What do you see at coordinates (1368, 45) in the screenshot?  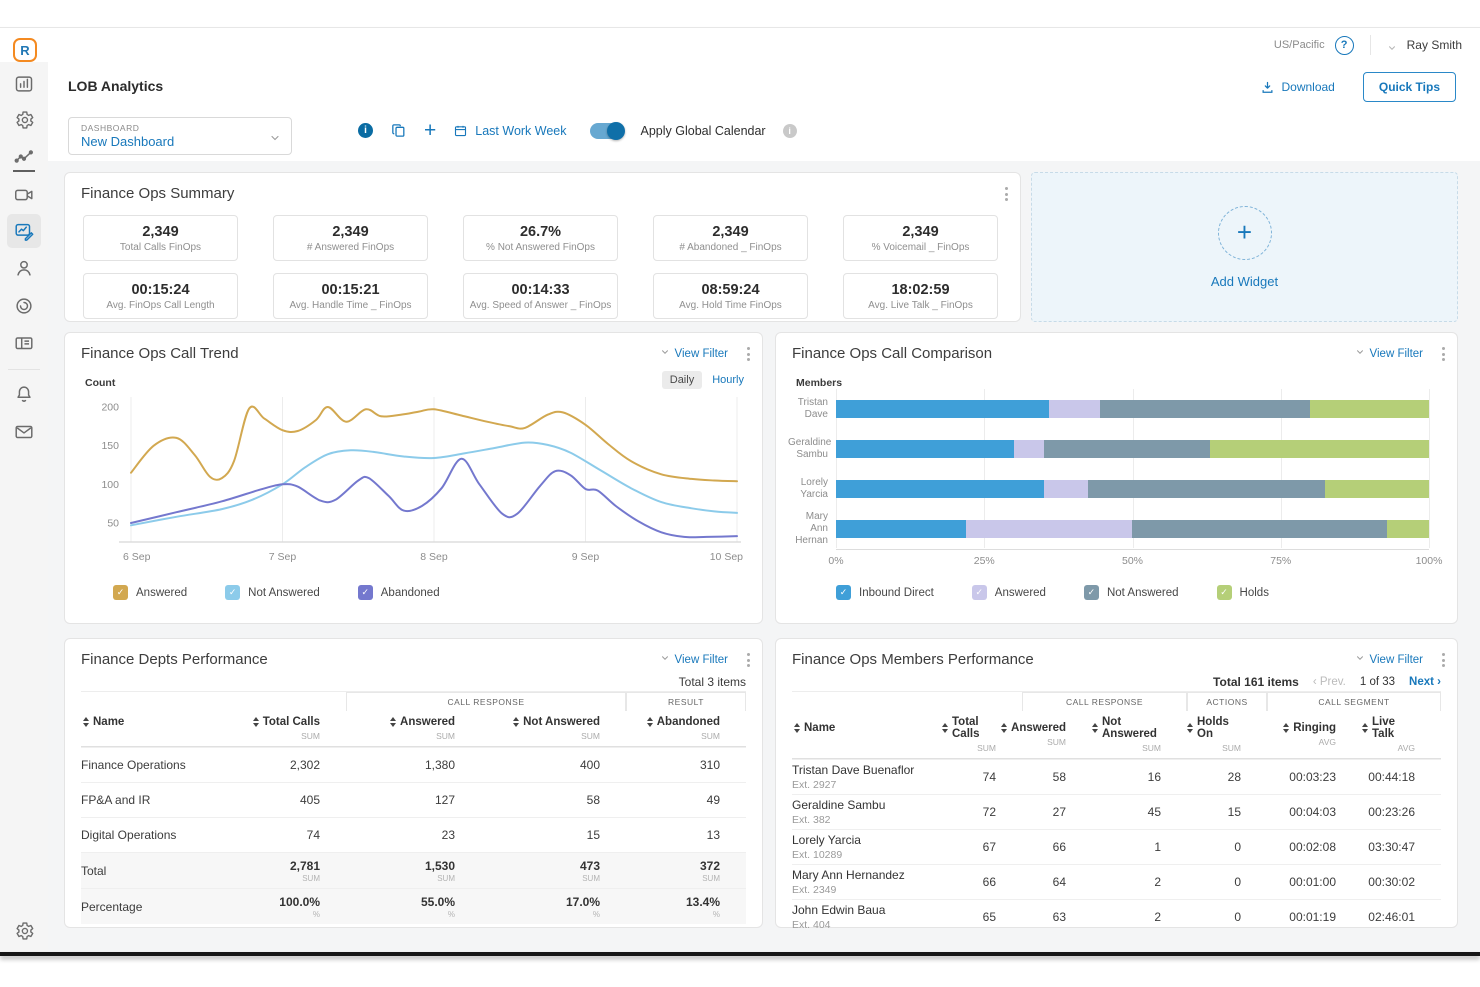 I see `topbar-right: US/Pacific ? Ray Smith` at bounding box center [1368, 45].